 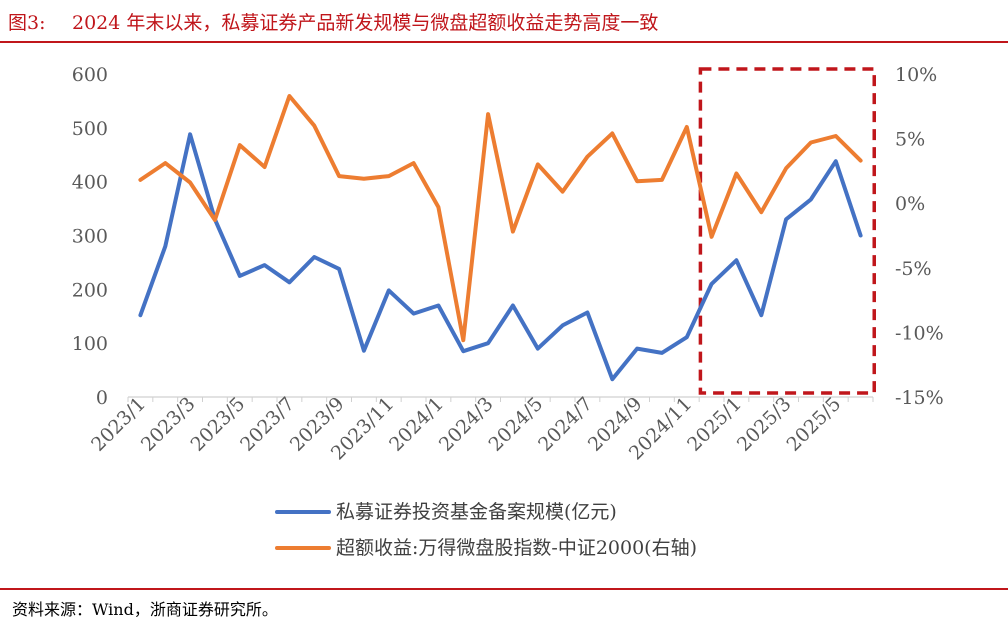 I want to click on left-y-tick-label: 200, so click(x=90, y=290).